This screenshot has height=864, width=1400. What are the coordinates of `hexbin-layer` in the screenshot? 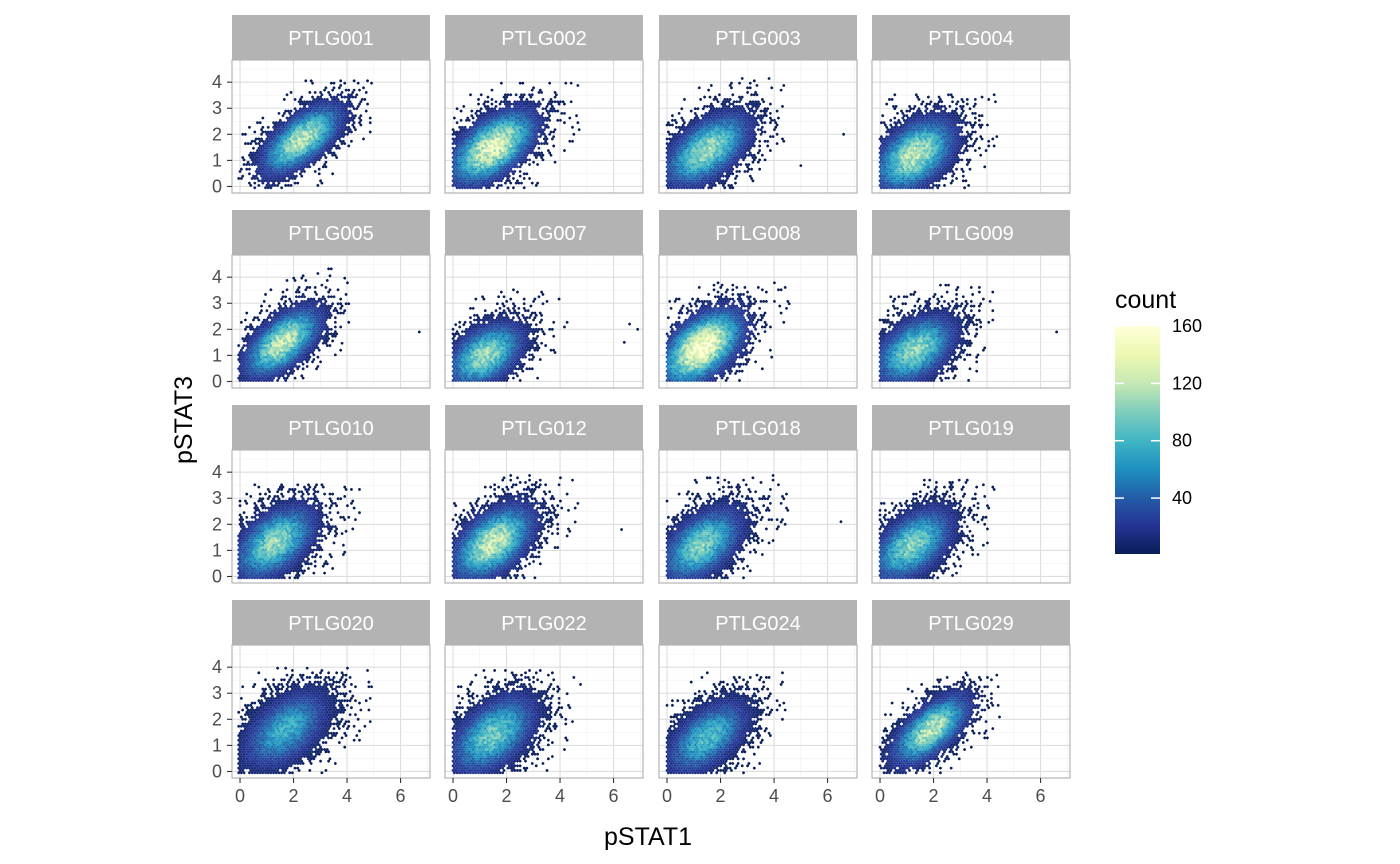 It's located at (516, 135).